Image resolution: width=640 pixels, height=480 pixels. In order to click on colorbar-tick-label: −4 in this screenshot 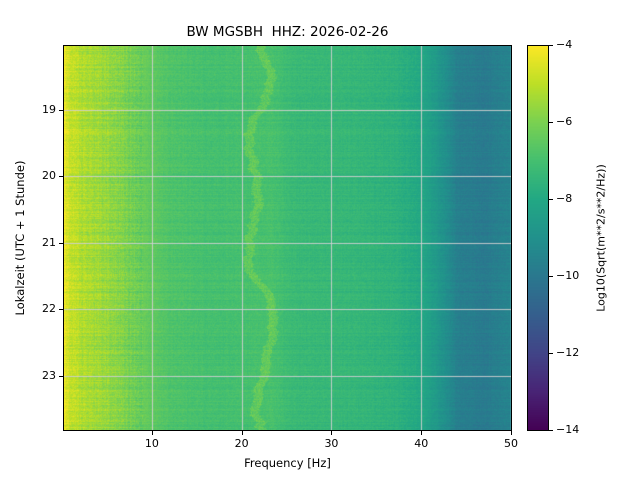, I will do `click(564, 44)`.